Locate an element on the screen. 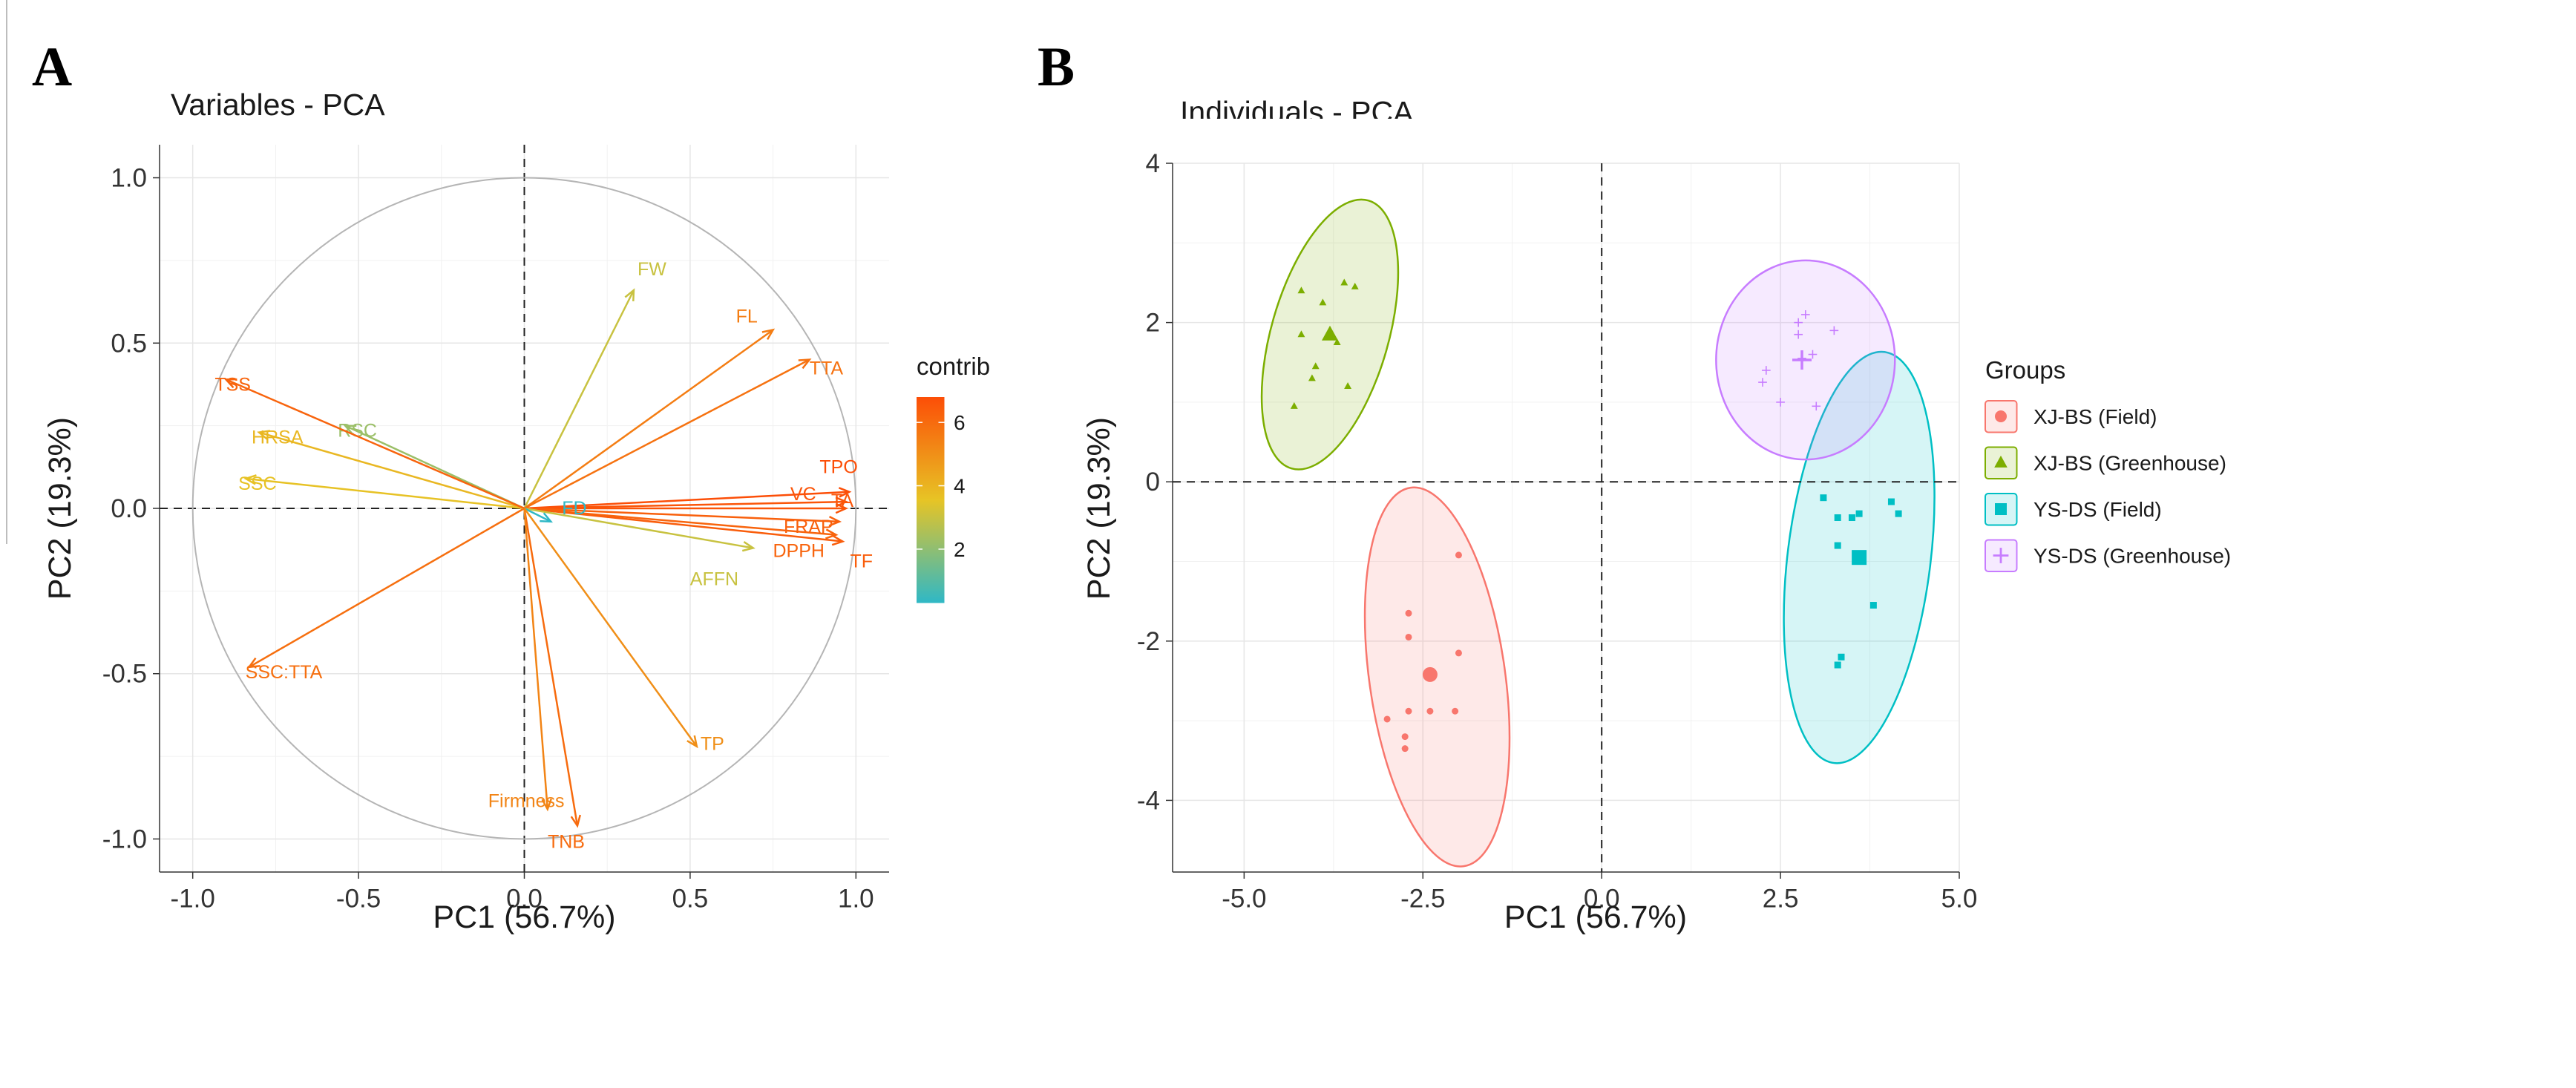 The height and width of the screenshot is (1088, 2576). panel-a-x-axis-title: PC1 (56.7%) is located at coordinates (524, 917).